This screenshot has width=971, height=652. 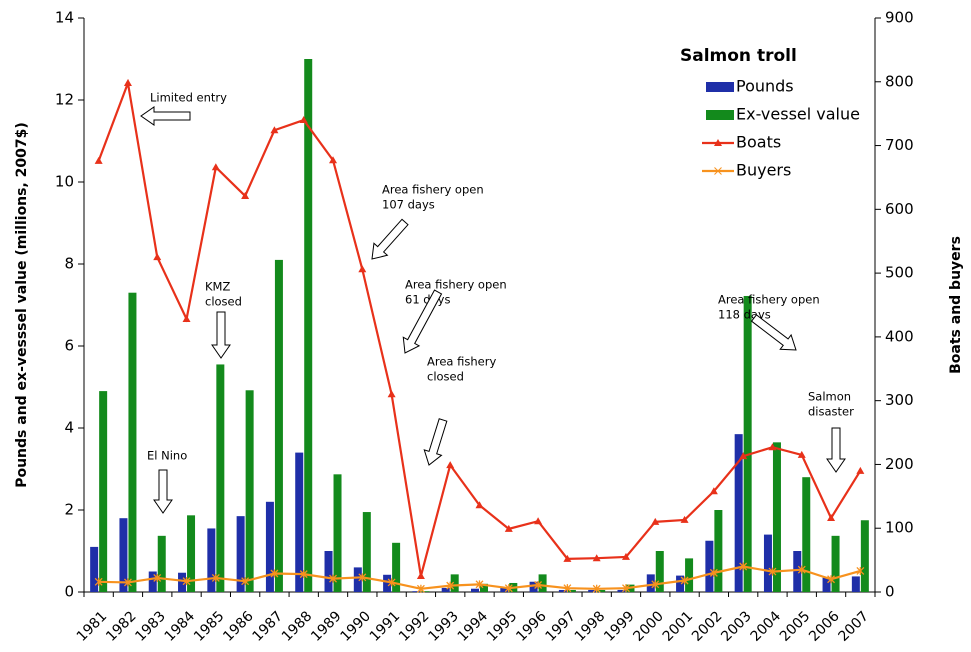 What do you see at coordinates (188, 98) in the screenshot?
I see `annotation: Limited entry` at bounding box center [188, 98].